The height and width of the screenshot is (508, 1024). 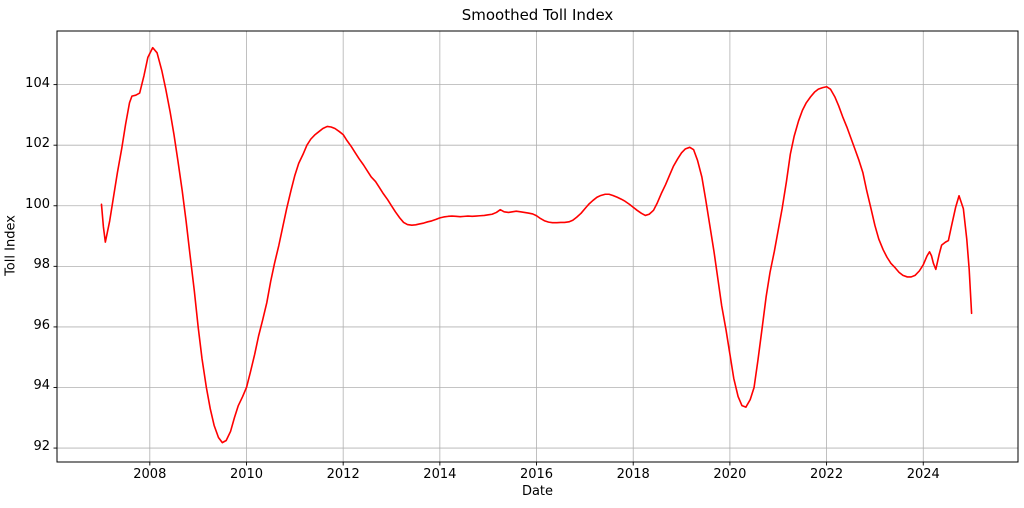 I want to click on x-tick-label: 2020, so click(x=730, y=474).